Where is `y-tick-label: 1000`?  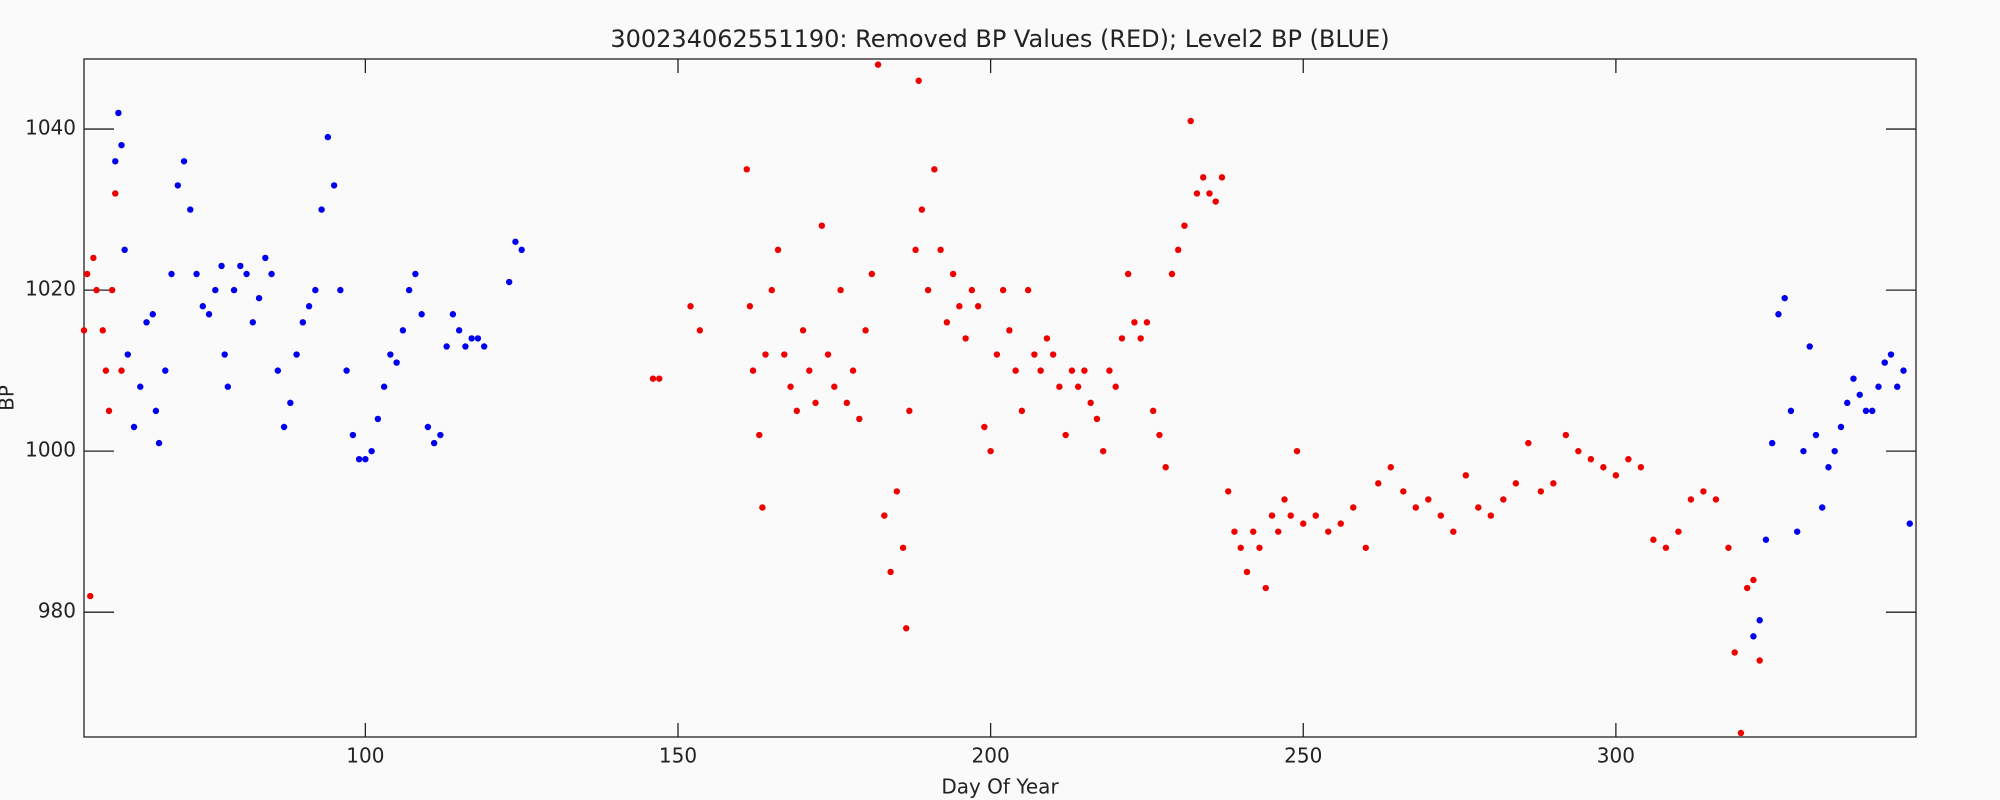 y-tick-label: 1000 is located at coordinates (50, 450).